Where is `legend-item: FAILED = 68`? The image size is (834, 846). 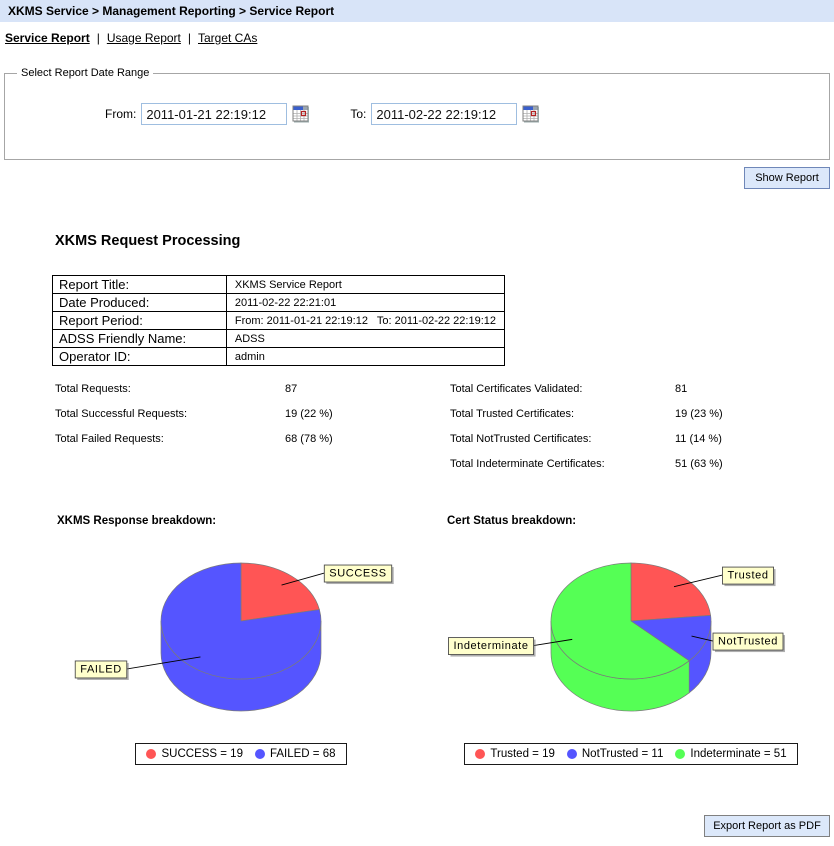
legend-item: FAILED = 68 is located at coordinates (295, 754).